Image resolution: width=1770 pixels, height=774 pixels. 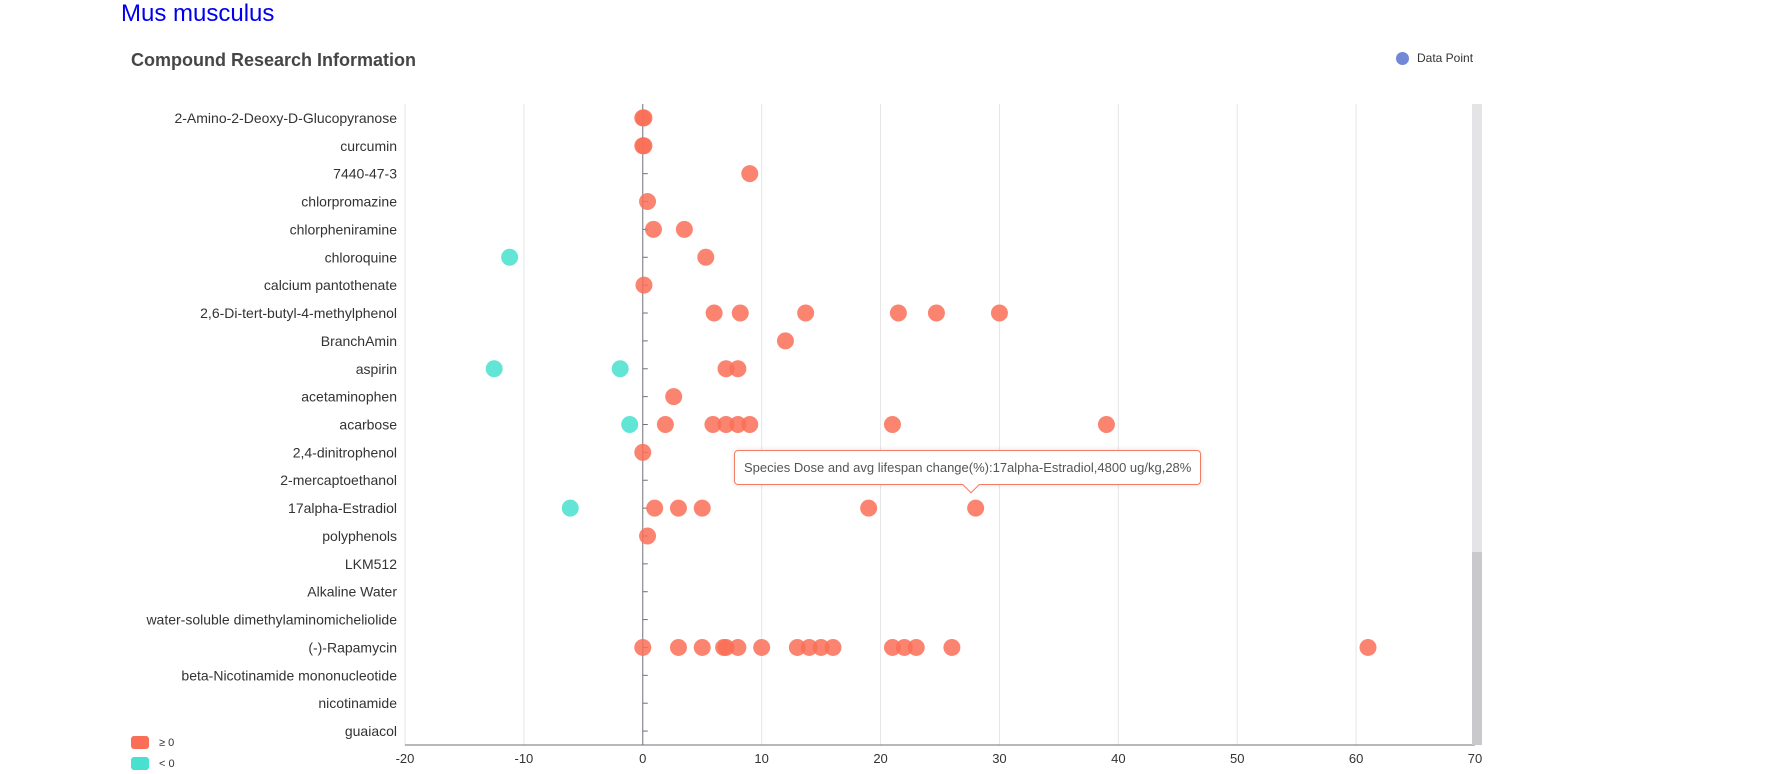 I want to click on positive-swatch-icon, so click(x=140, y=742).